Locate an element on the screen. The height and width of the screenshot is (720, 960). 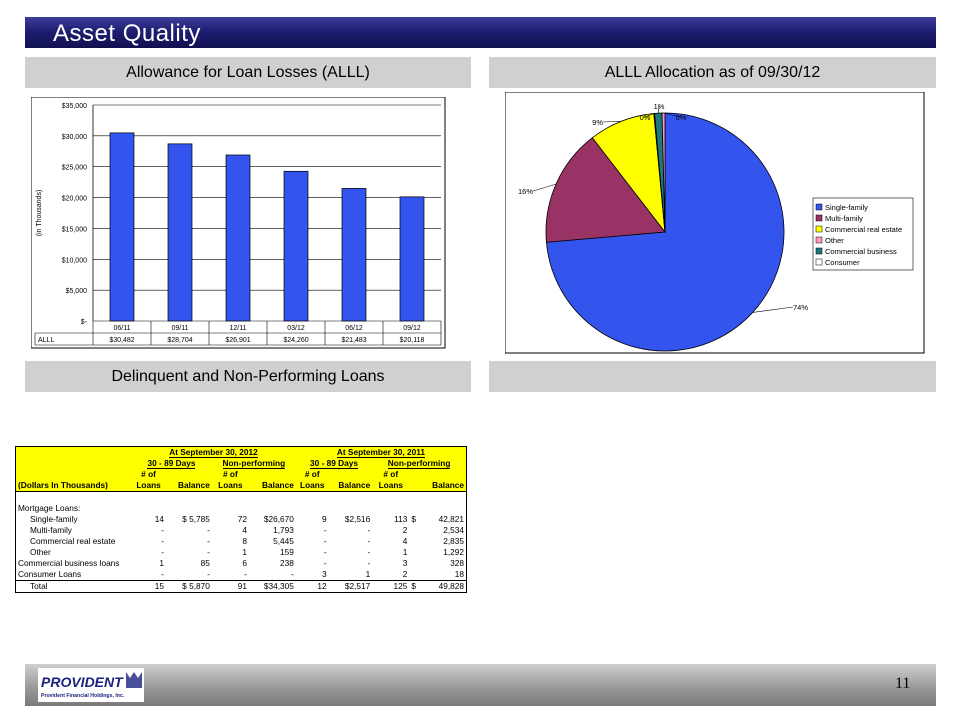
table-cell: 2,534 is located at coordinates (453, 530).